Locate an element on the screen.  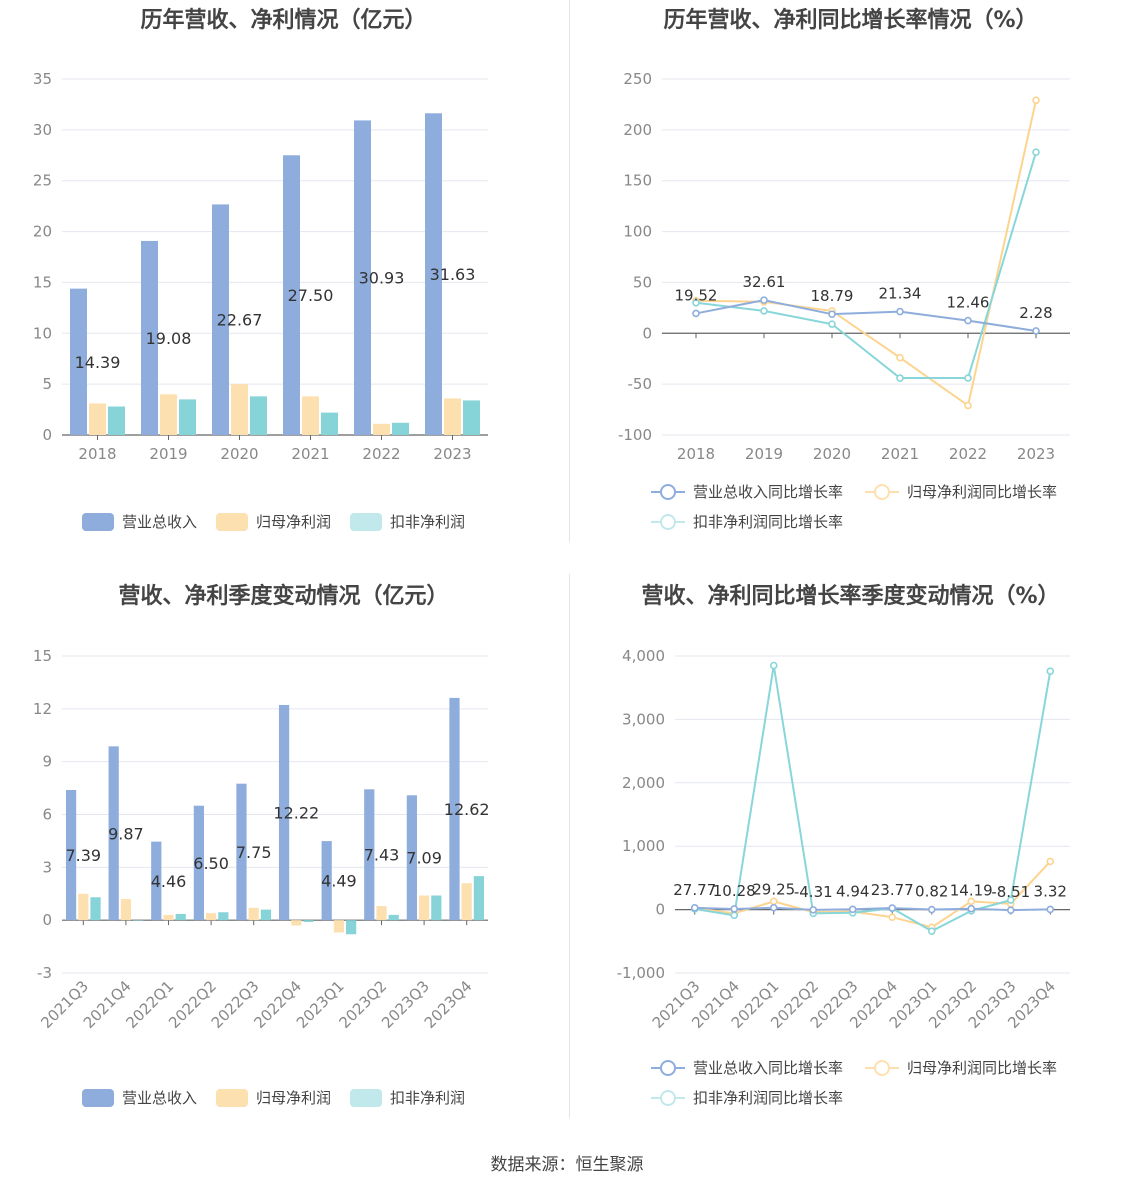
x-tick-label: 2023Q4 is located at coordinates (448, 1004).